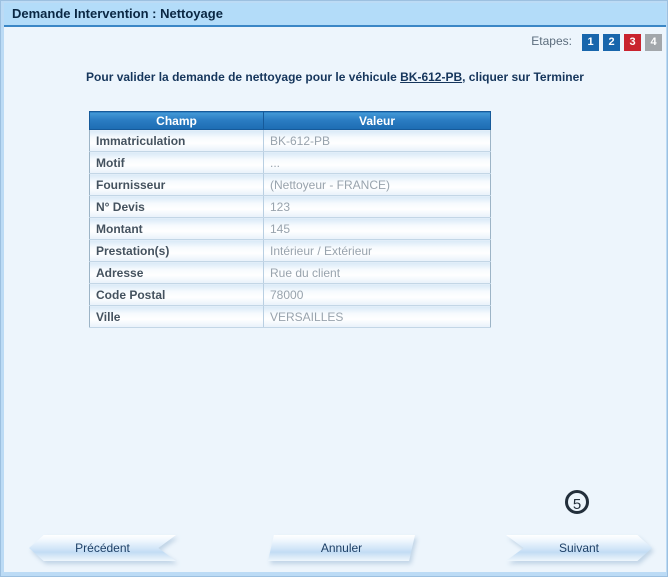  I want to click on field-label-cell: N° Devis, so click(176, 206).